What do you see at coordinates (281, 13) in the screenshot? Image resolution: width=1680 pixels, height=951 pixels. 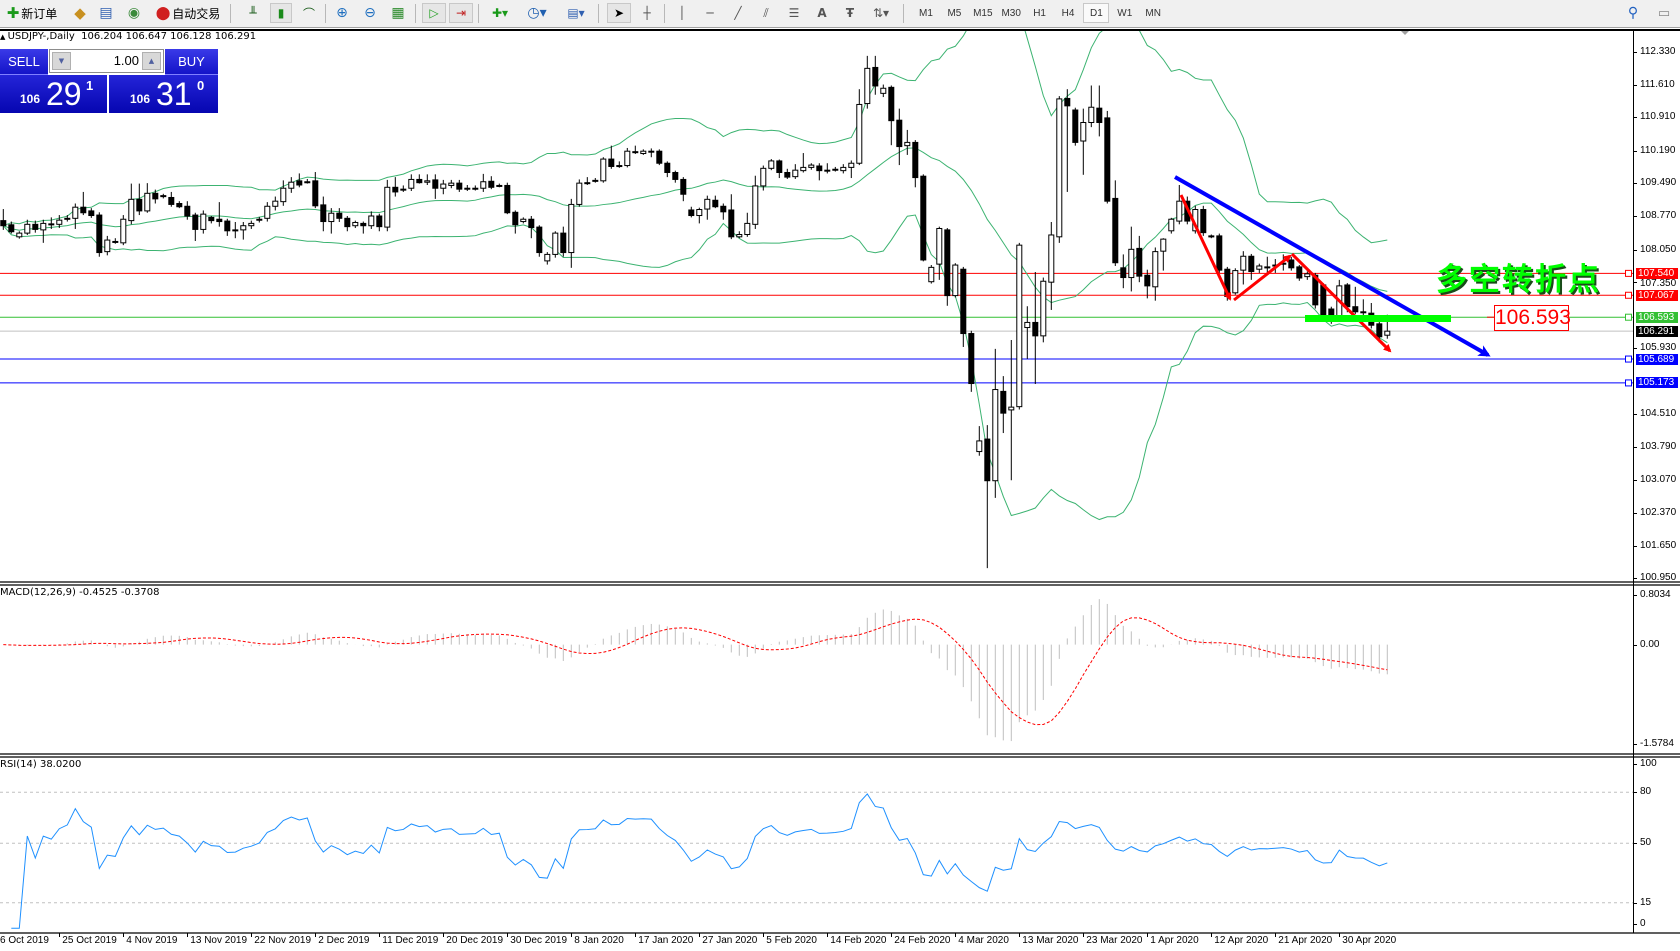 I see `candlestick-chart-button: ▮` at bounding box center [281, 13].